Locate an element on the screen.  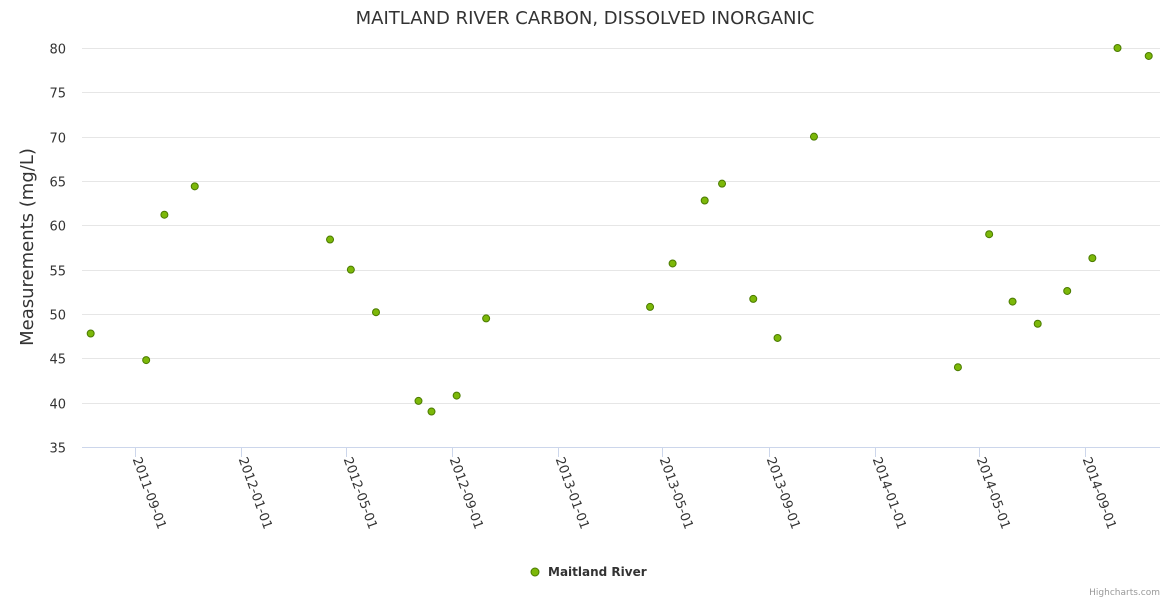
x-tick-label: 2014-09-01 is located at coordinates (1099, 493).